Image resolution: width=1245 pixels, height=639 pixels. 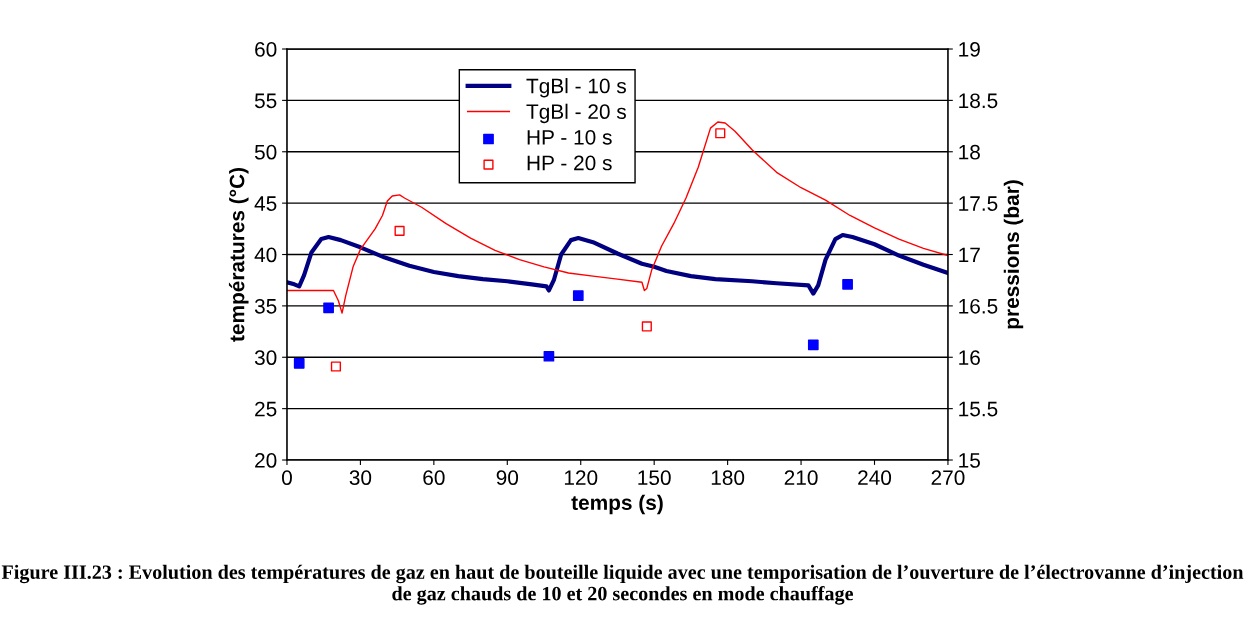 I want to click on y2-tick-label: 18, so click(x=969, y=152).